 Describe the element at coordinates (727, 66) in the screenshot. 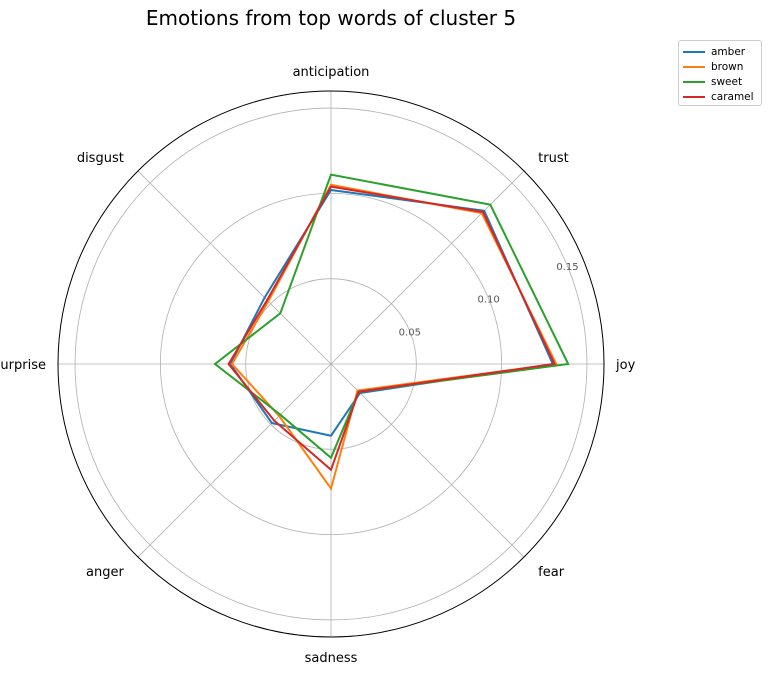

I see `legend-label: brown` at that location.